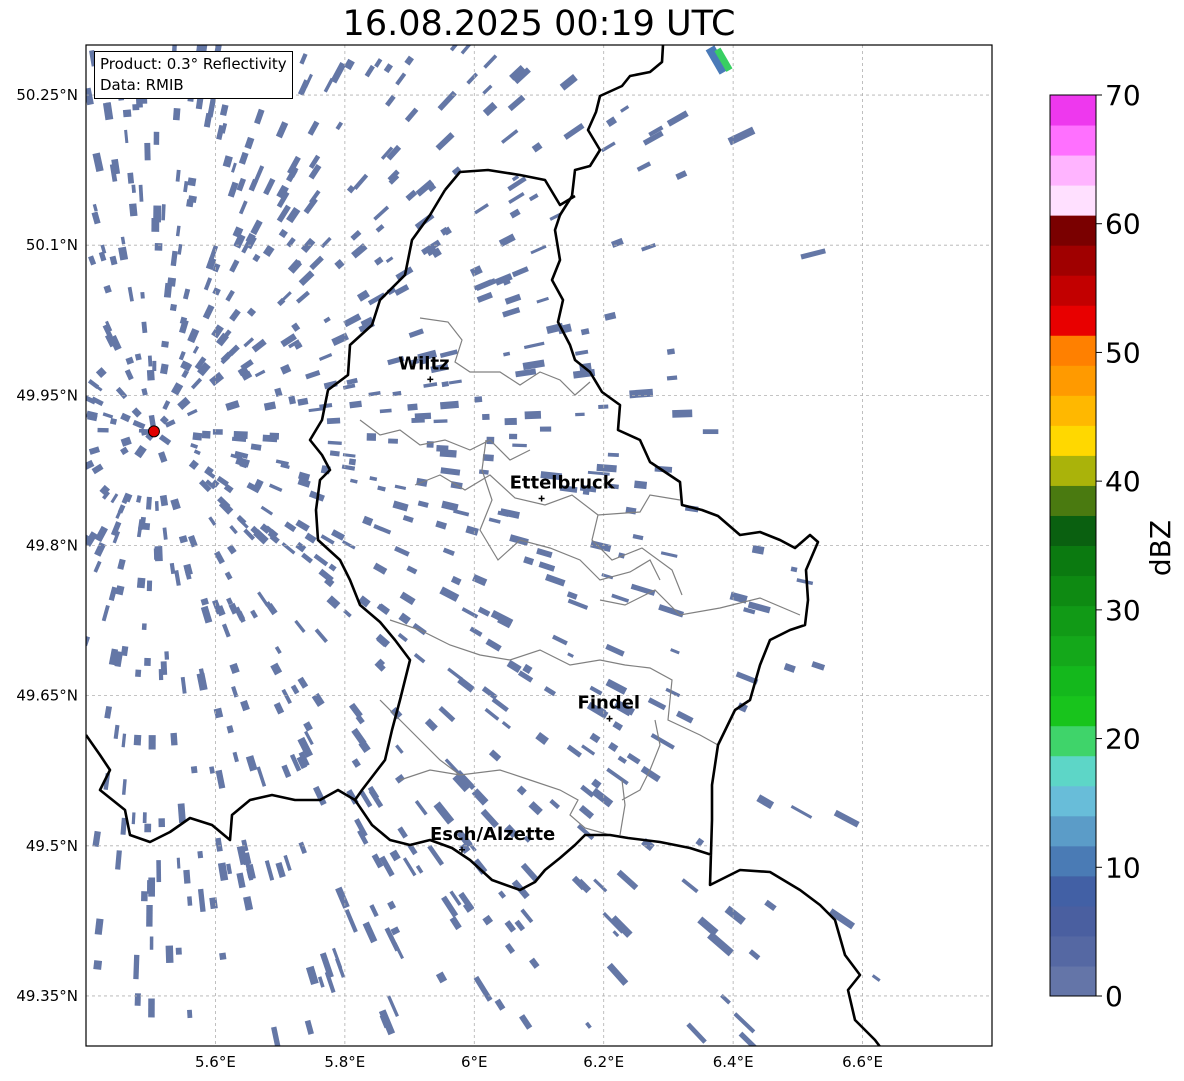  I want to click on echo-cell-strong, so click(723, 59).